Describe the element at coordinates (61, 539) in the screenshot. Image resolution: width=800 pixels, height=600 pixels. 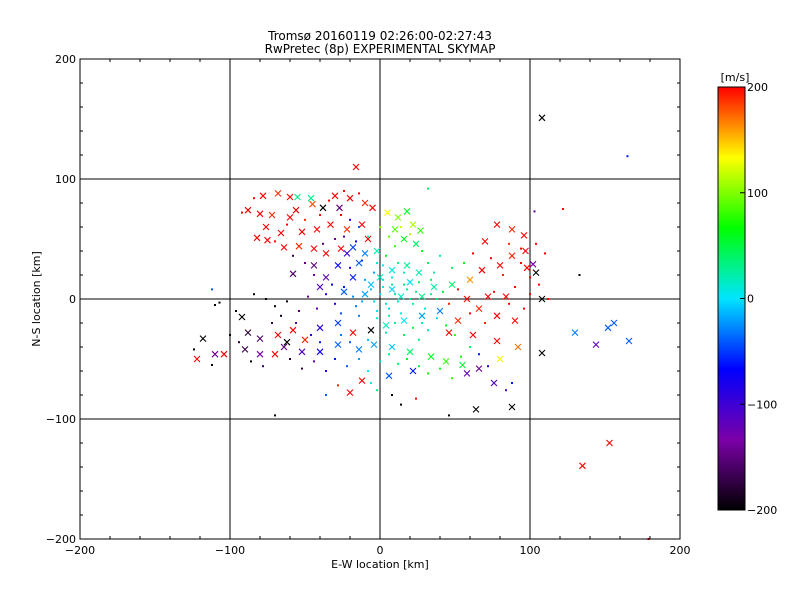
I see `y-tick-label: −200` at that location.